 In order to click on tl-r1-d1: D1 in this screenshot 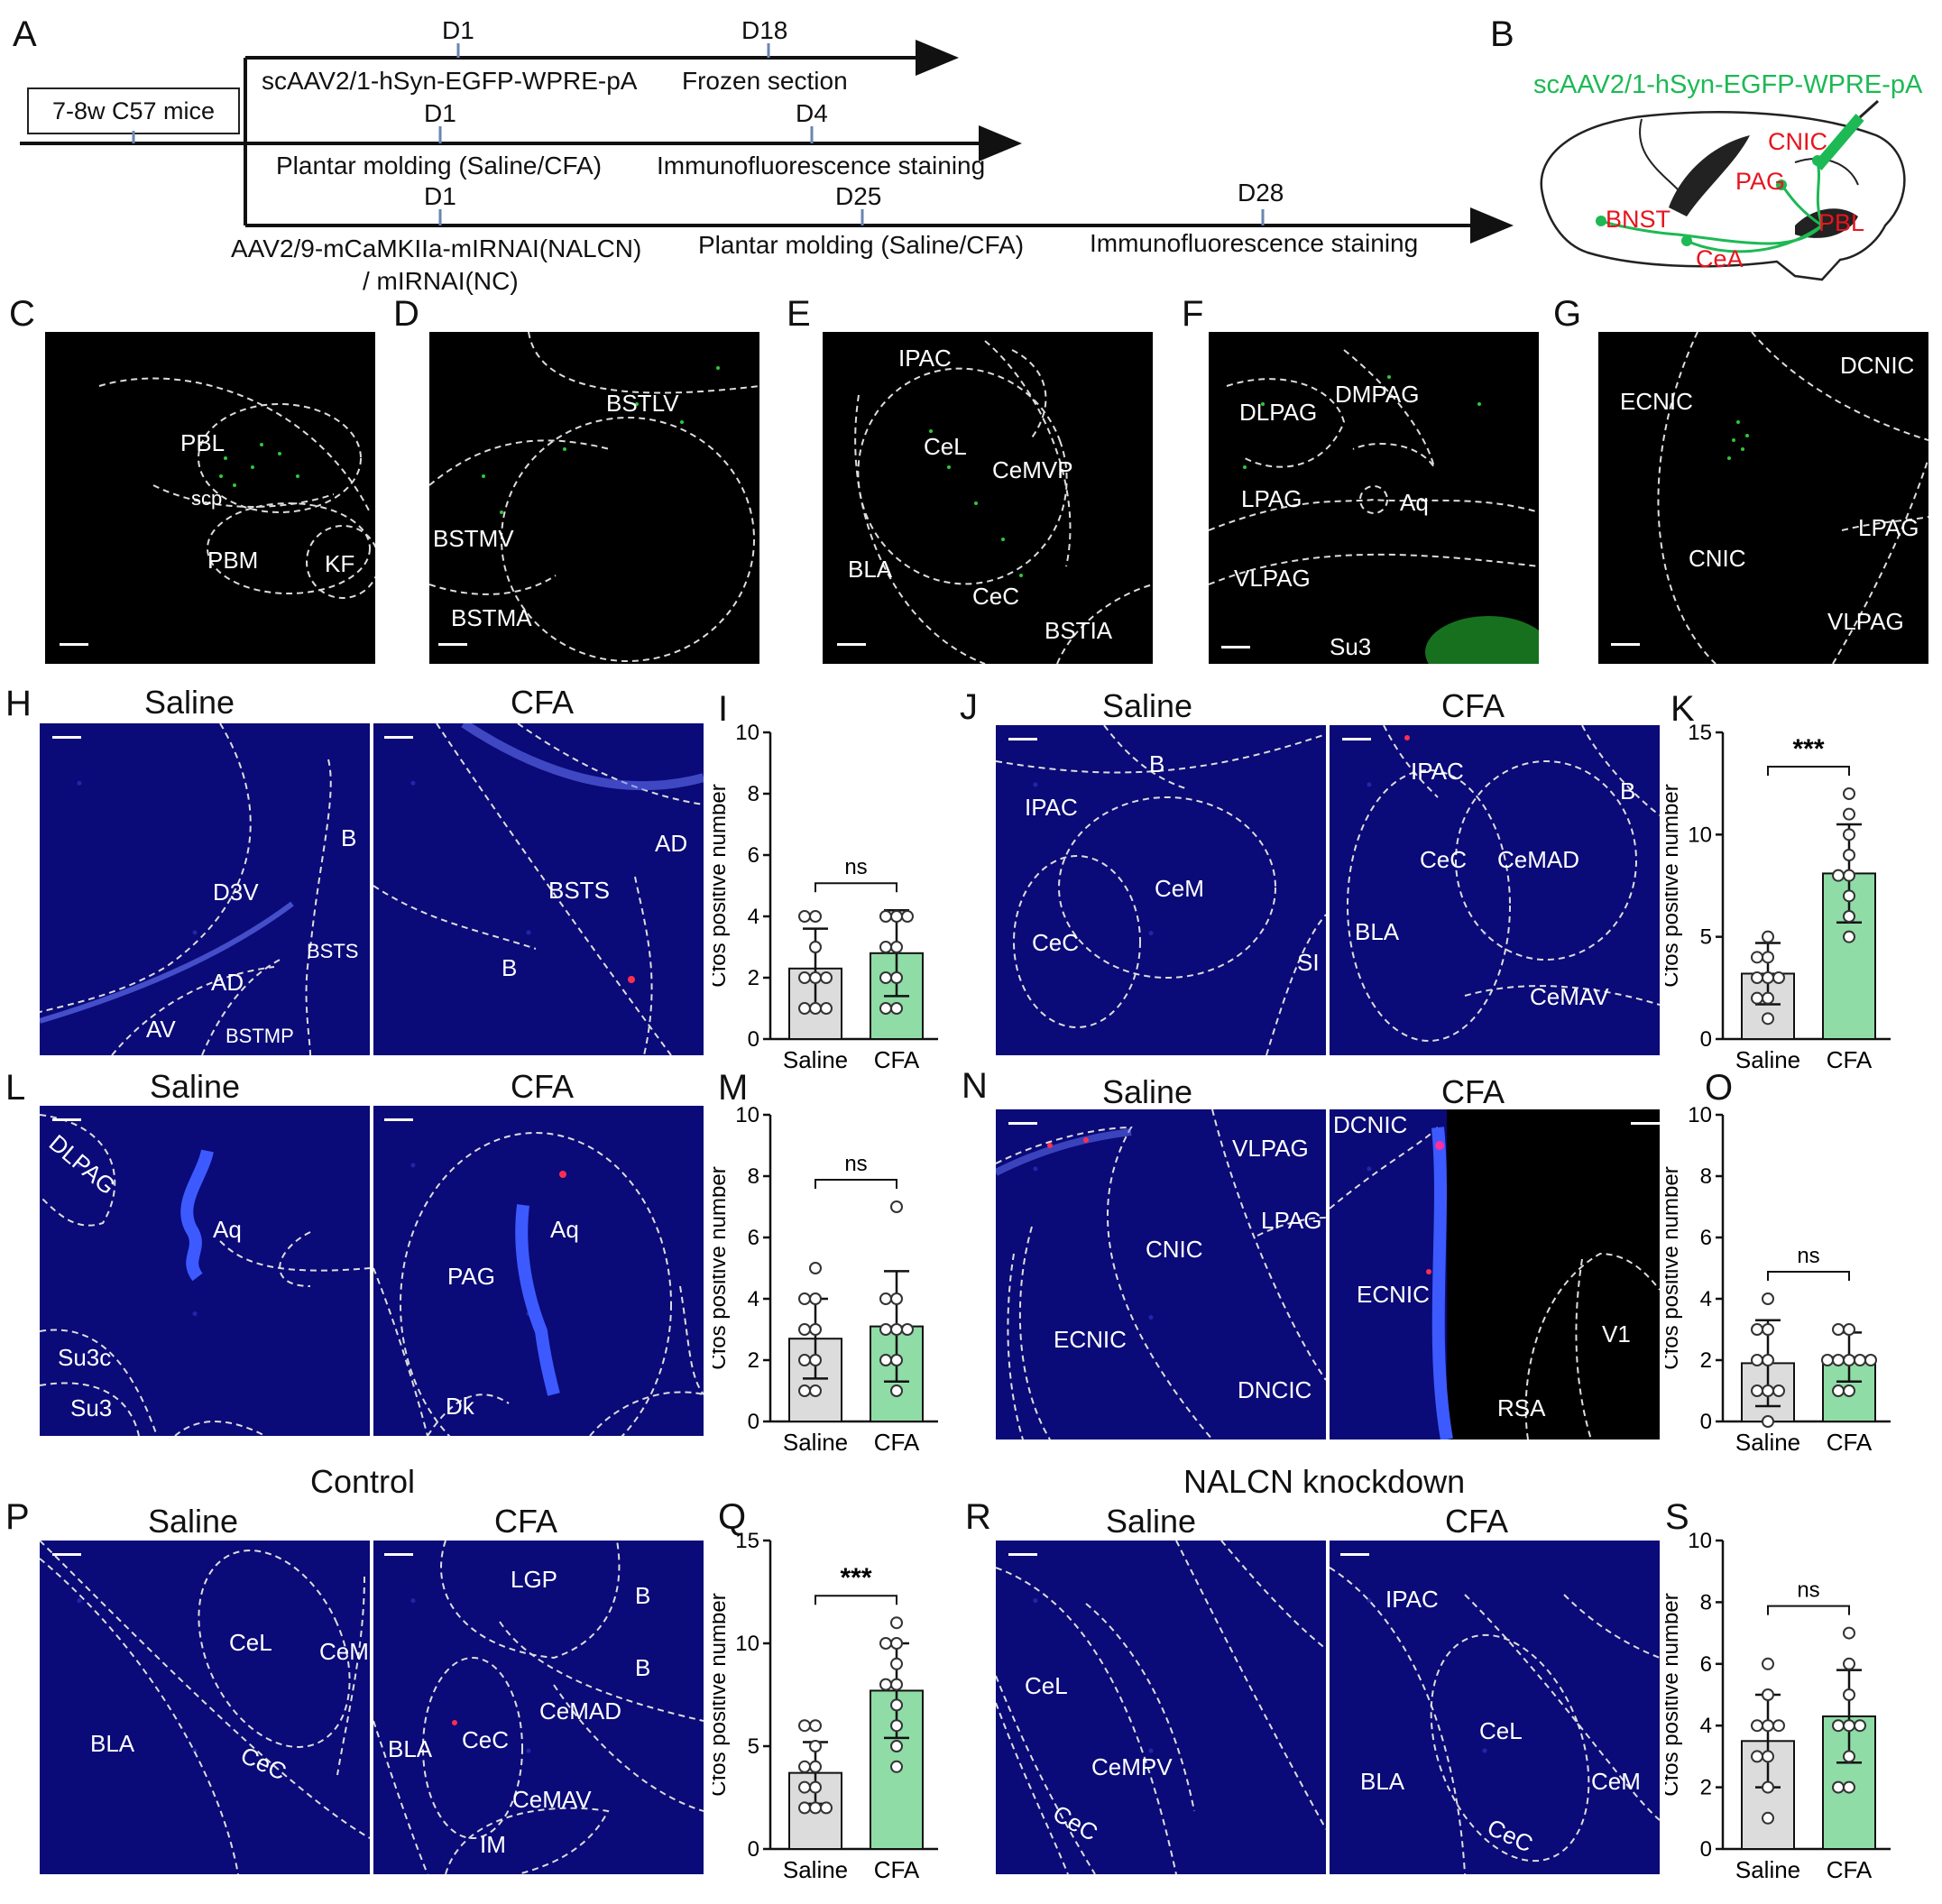, I will do `click(458, 30)`.